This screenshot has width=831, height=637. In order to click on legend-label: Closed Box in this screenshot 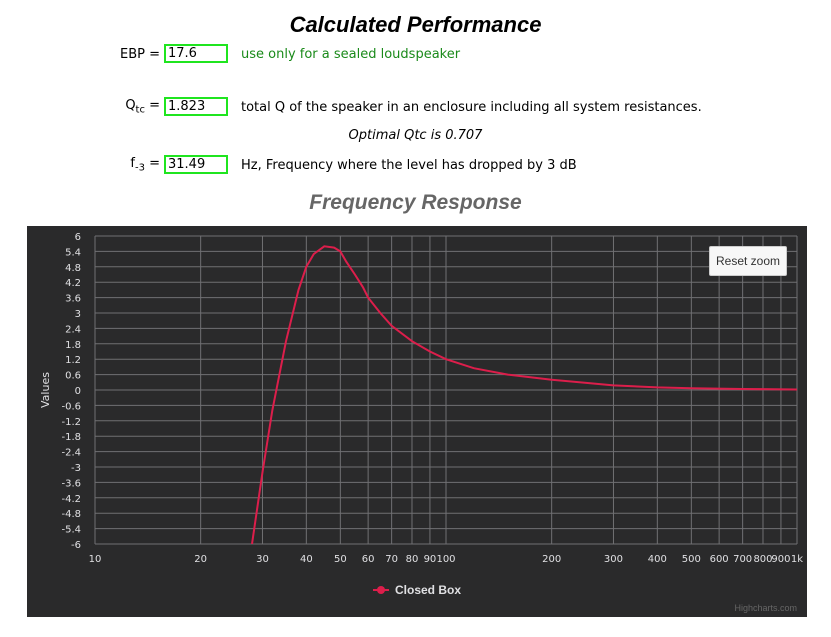, I will do `click(428, 590)`.